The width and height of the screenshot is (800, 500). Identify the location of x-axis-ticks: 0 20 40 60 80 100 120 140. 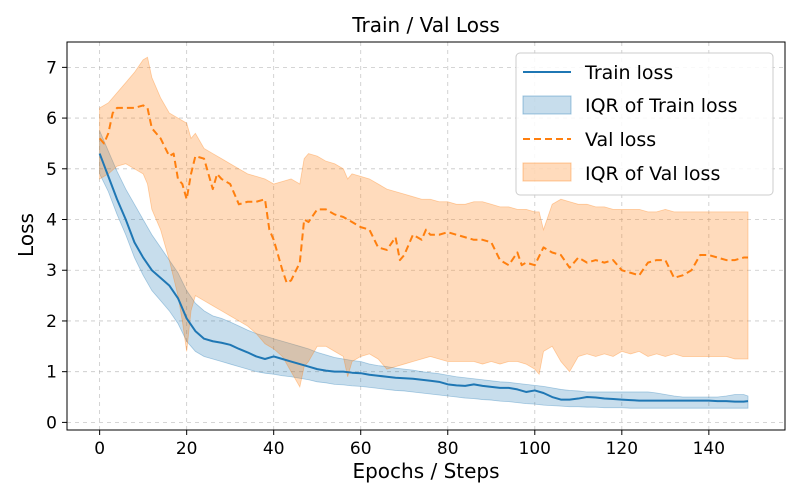
(409, 444).